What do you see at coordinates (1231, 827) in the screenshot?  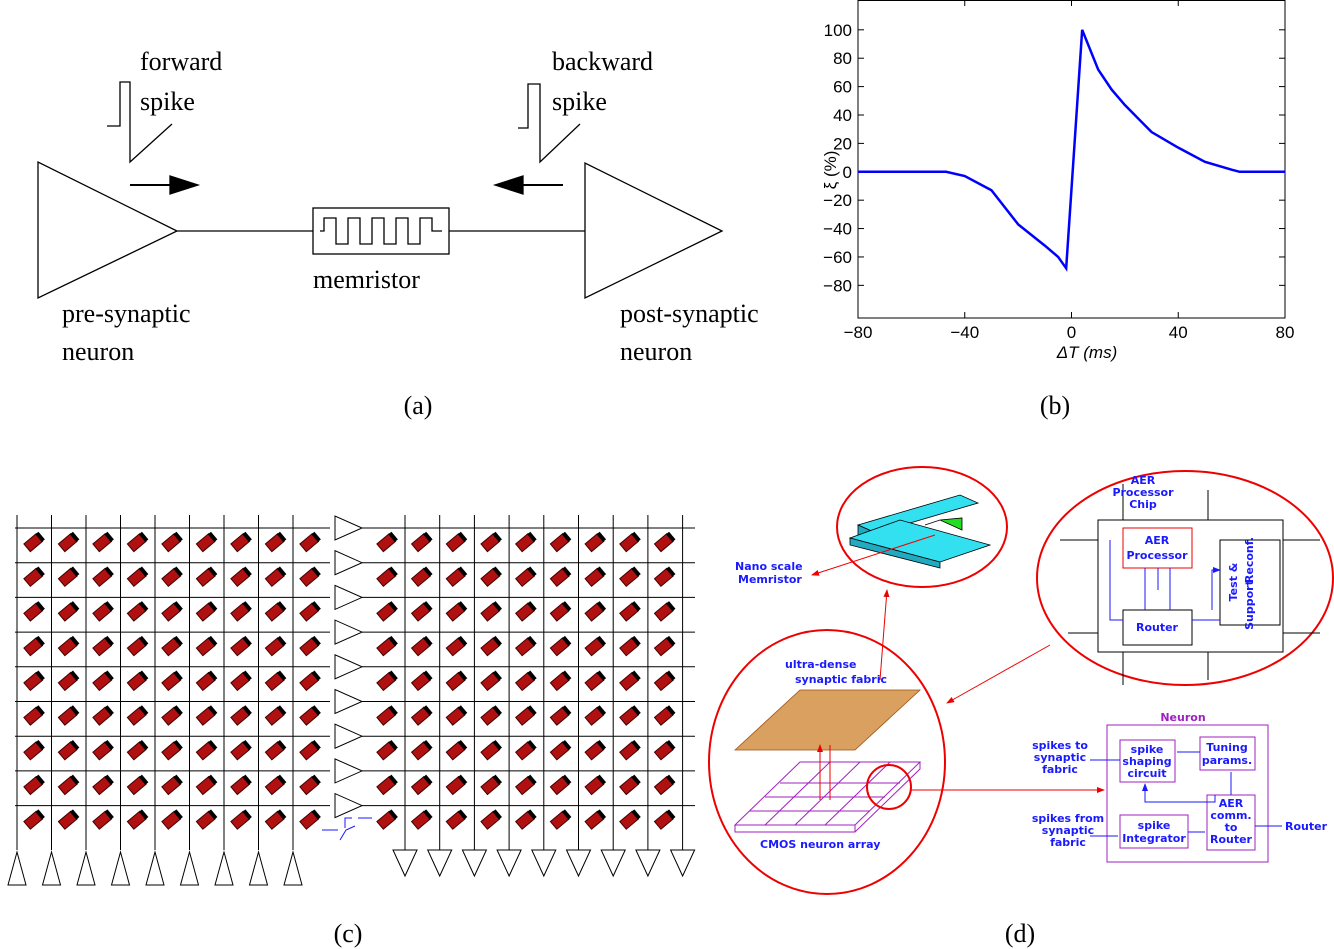 I see `label: to` at bounding box center [1231, 827].